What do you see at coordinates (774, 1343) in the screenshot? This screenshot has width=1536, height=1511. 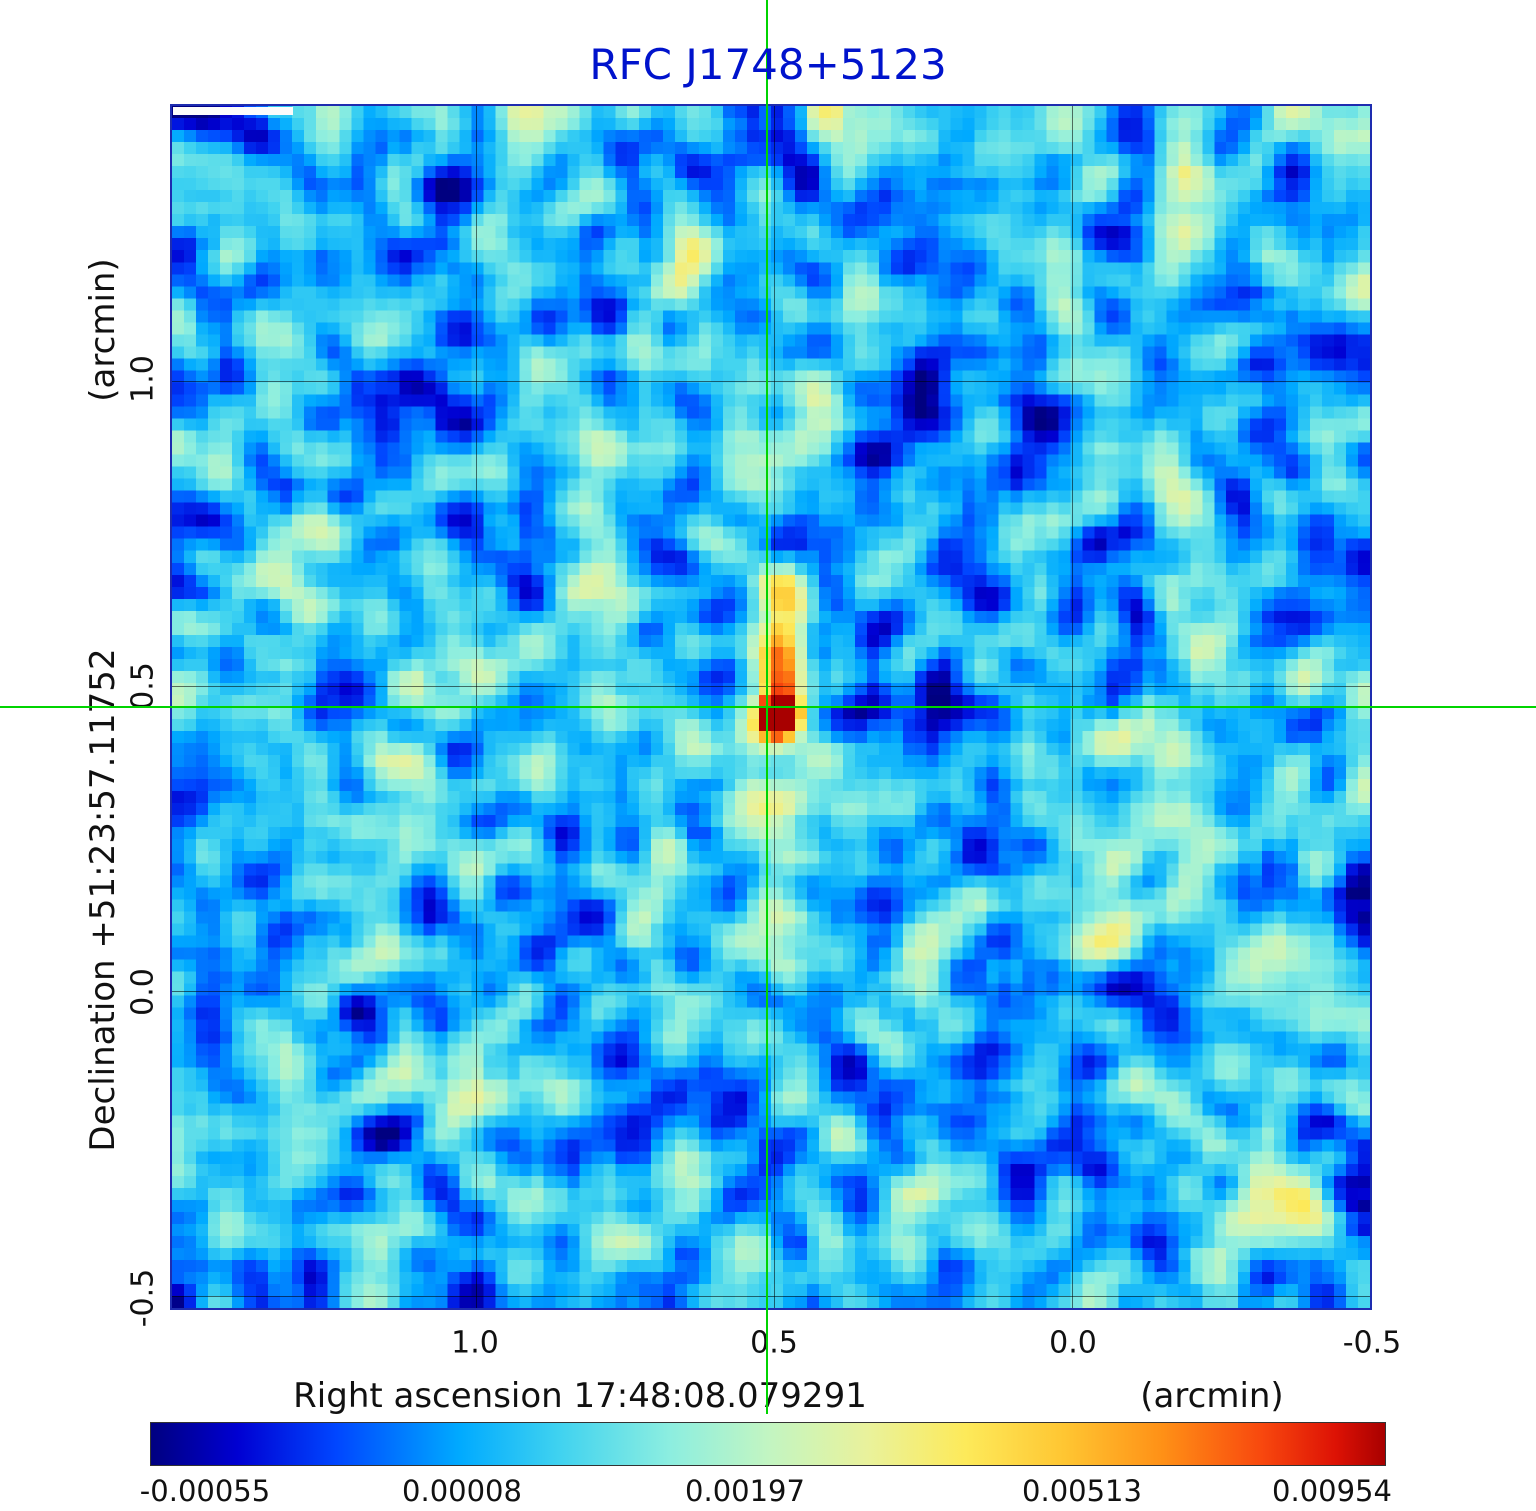 I see `x-tick-label: 0.5` at bounding box center [774, 1343].